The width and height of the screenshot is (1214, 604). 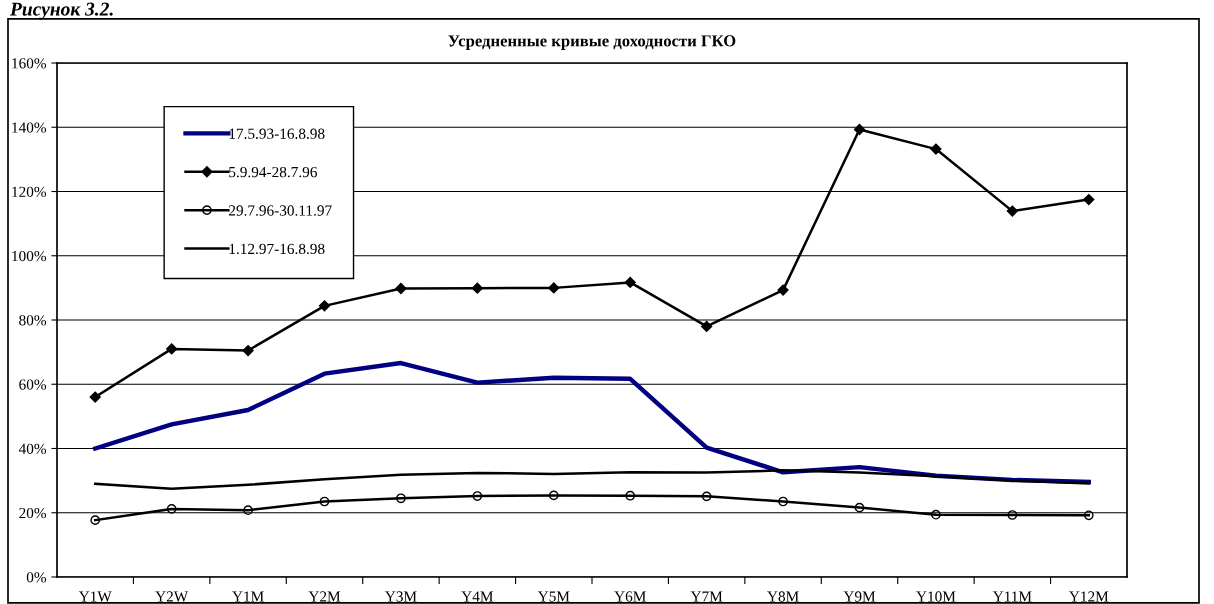 What do you see at coordinates (29, 191) in the screenshot?
I see `y-tick-label: 120%` at bounding box center [29, 191].